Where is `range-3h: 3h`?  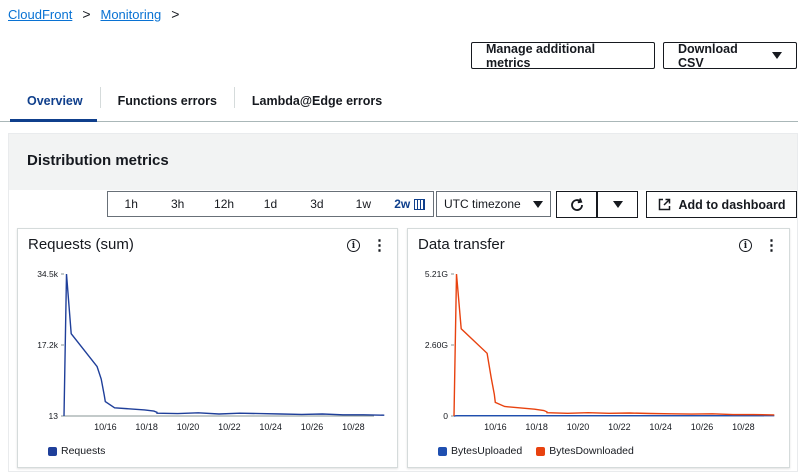
range-3h: 3h is located at coordinates (177, 204).